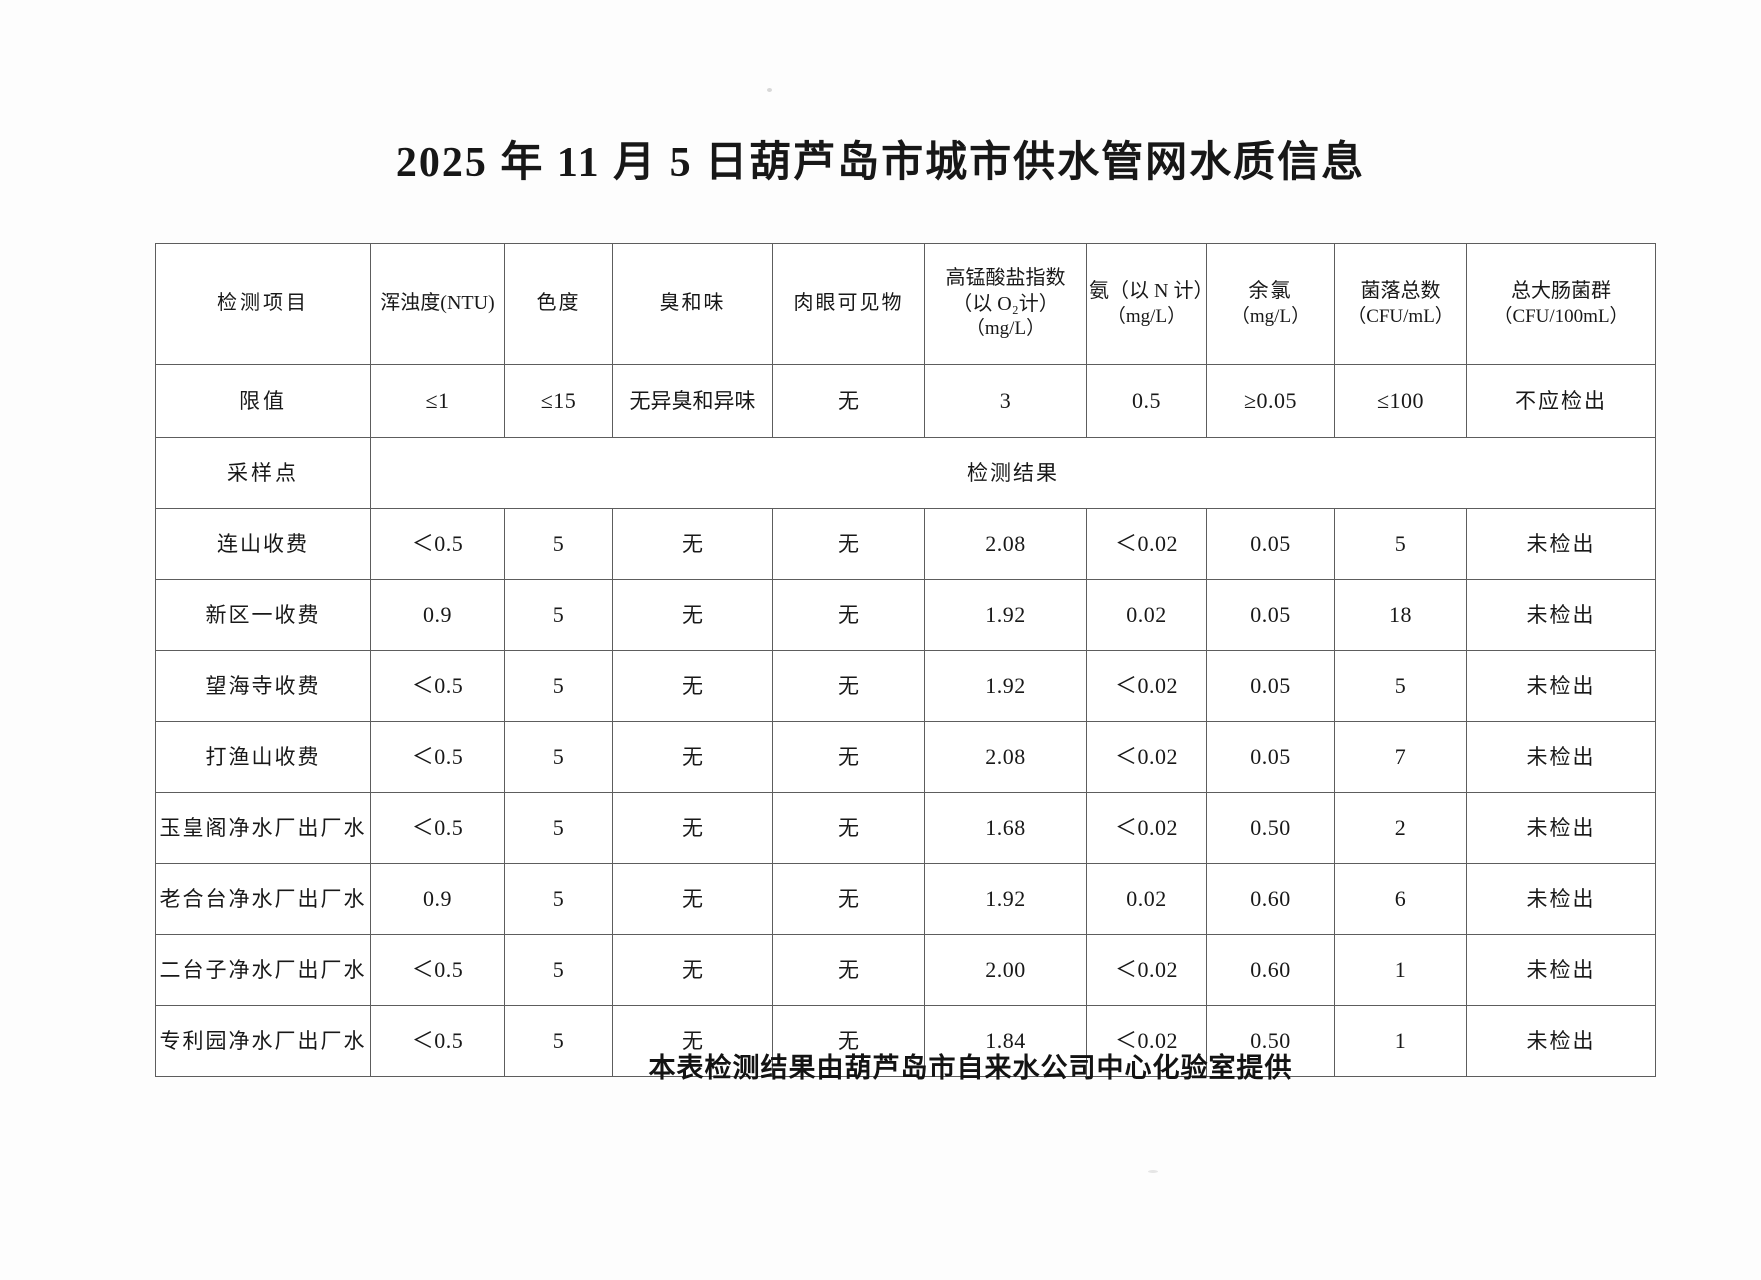 This screenshot has height=1280, width=1761. What do you see at coordinates (1005, 756) in the screenshot?
I see `permanganate-value: 2.08` at bounding box center [1005, 756].